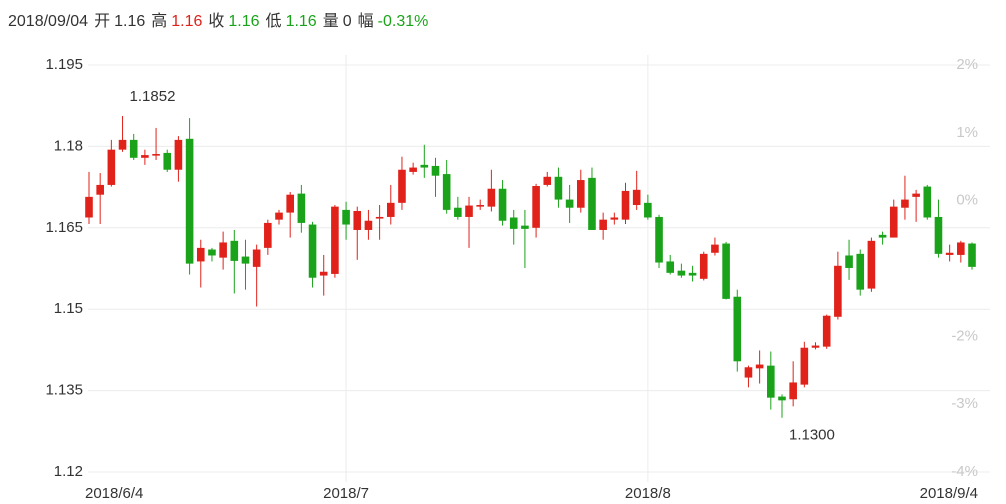 The image size is (1006, 504). What do you see at coordinates (346, 493) in the screenshot?
I see `x-tick-label: 2018/7` at bounding box center [346, 493].